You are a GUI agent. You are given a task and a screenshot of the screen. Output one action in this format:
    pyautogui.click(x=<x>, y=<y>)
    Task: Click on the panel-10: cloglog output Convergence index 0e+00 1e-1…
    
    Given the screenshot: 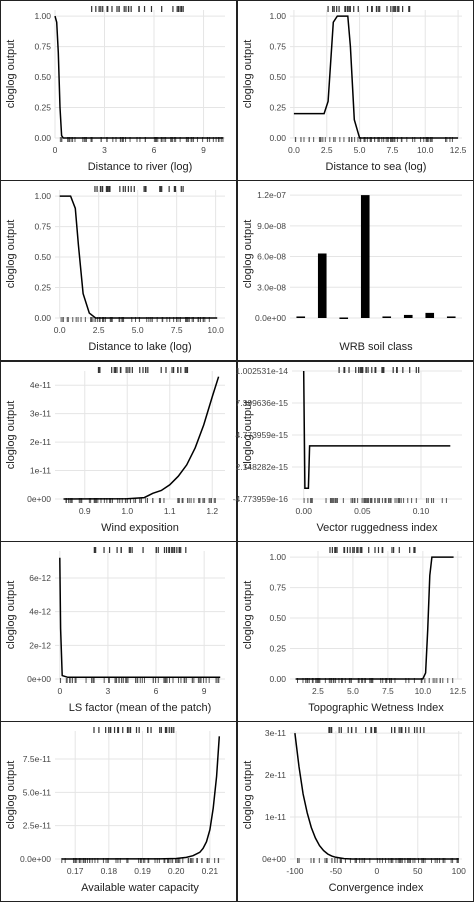 What is the action you would take?
    pyautogui.click(x=355, y=811)
    